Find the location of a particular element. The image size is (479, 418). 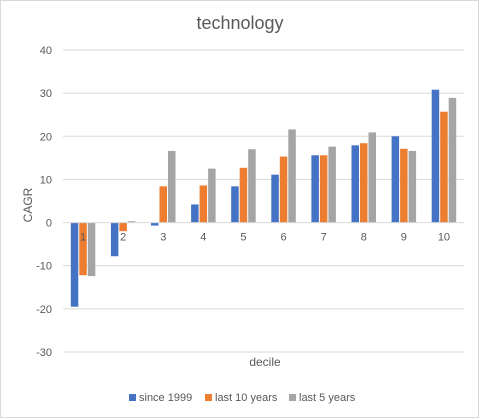

x-tick-label: 5 is located at coordinates (243, 238).